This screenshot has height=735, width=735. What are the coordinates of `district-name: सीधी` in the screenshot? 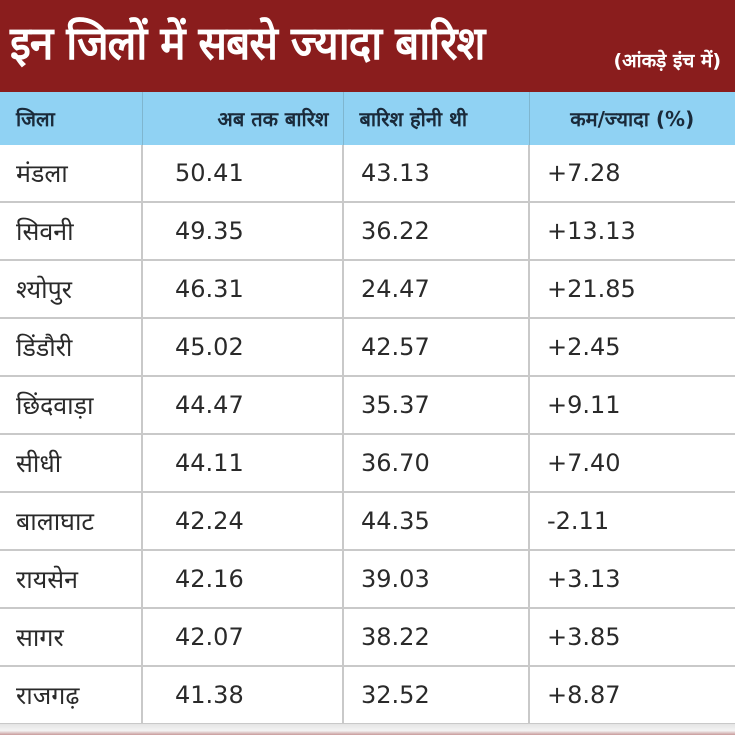 It's located at (71, 463).